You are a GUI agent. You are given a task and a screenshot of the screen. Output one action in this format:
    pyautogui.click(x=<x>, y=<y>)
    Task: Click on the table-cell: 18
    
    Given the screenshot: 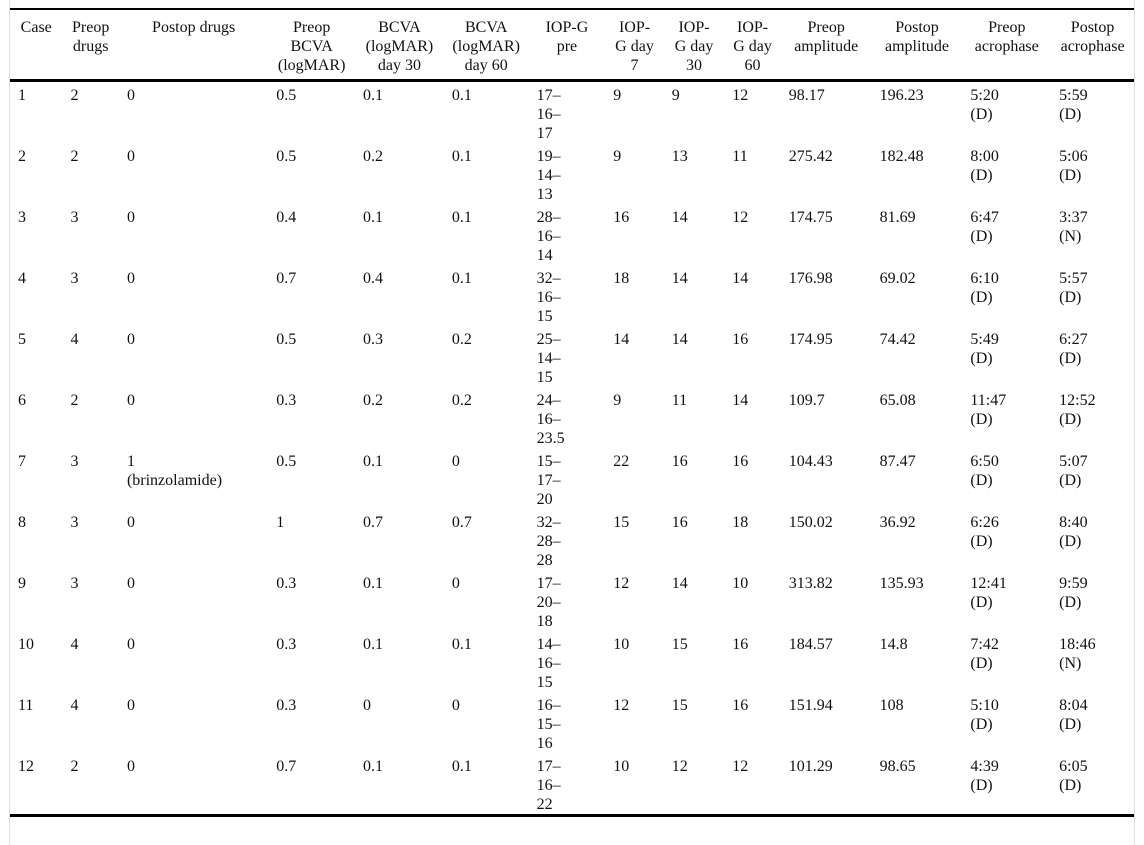 What is the action you would take?
    pyautogui.click(x=621, y=278)
    